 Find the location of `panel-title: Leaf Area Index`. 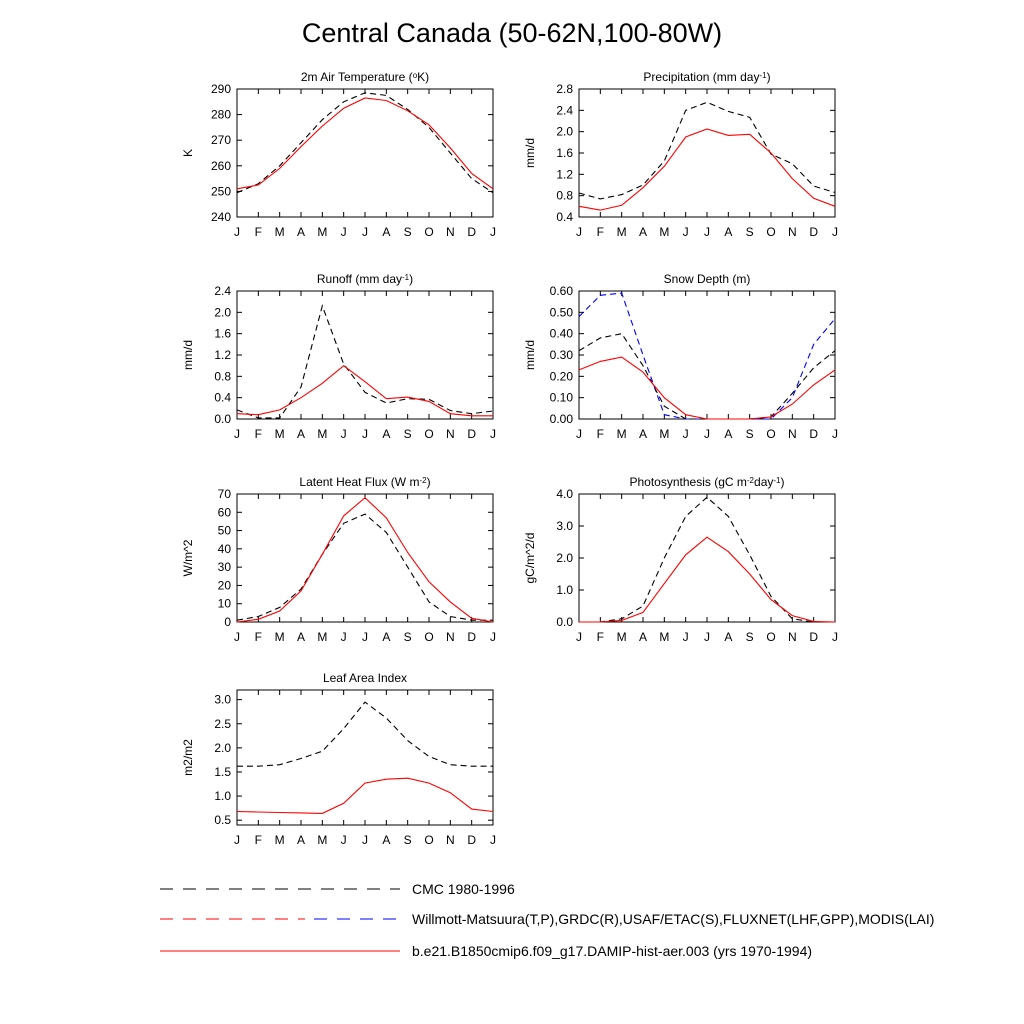

panel-title: Leaf Area Index is located at coordinates (365, 678).